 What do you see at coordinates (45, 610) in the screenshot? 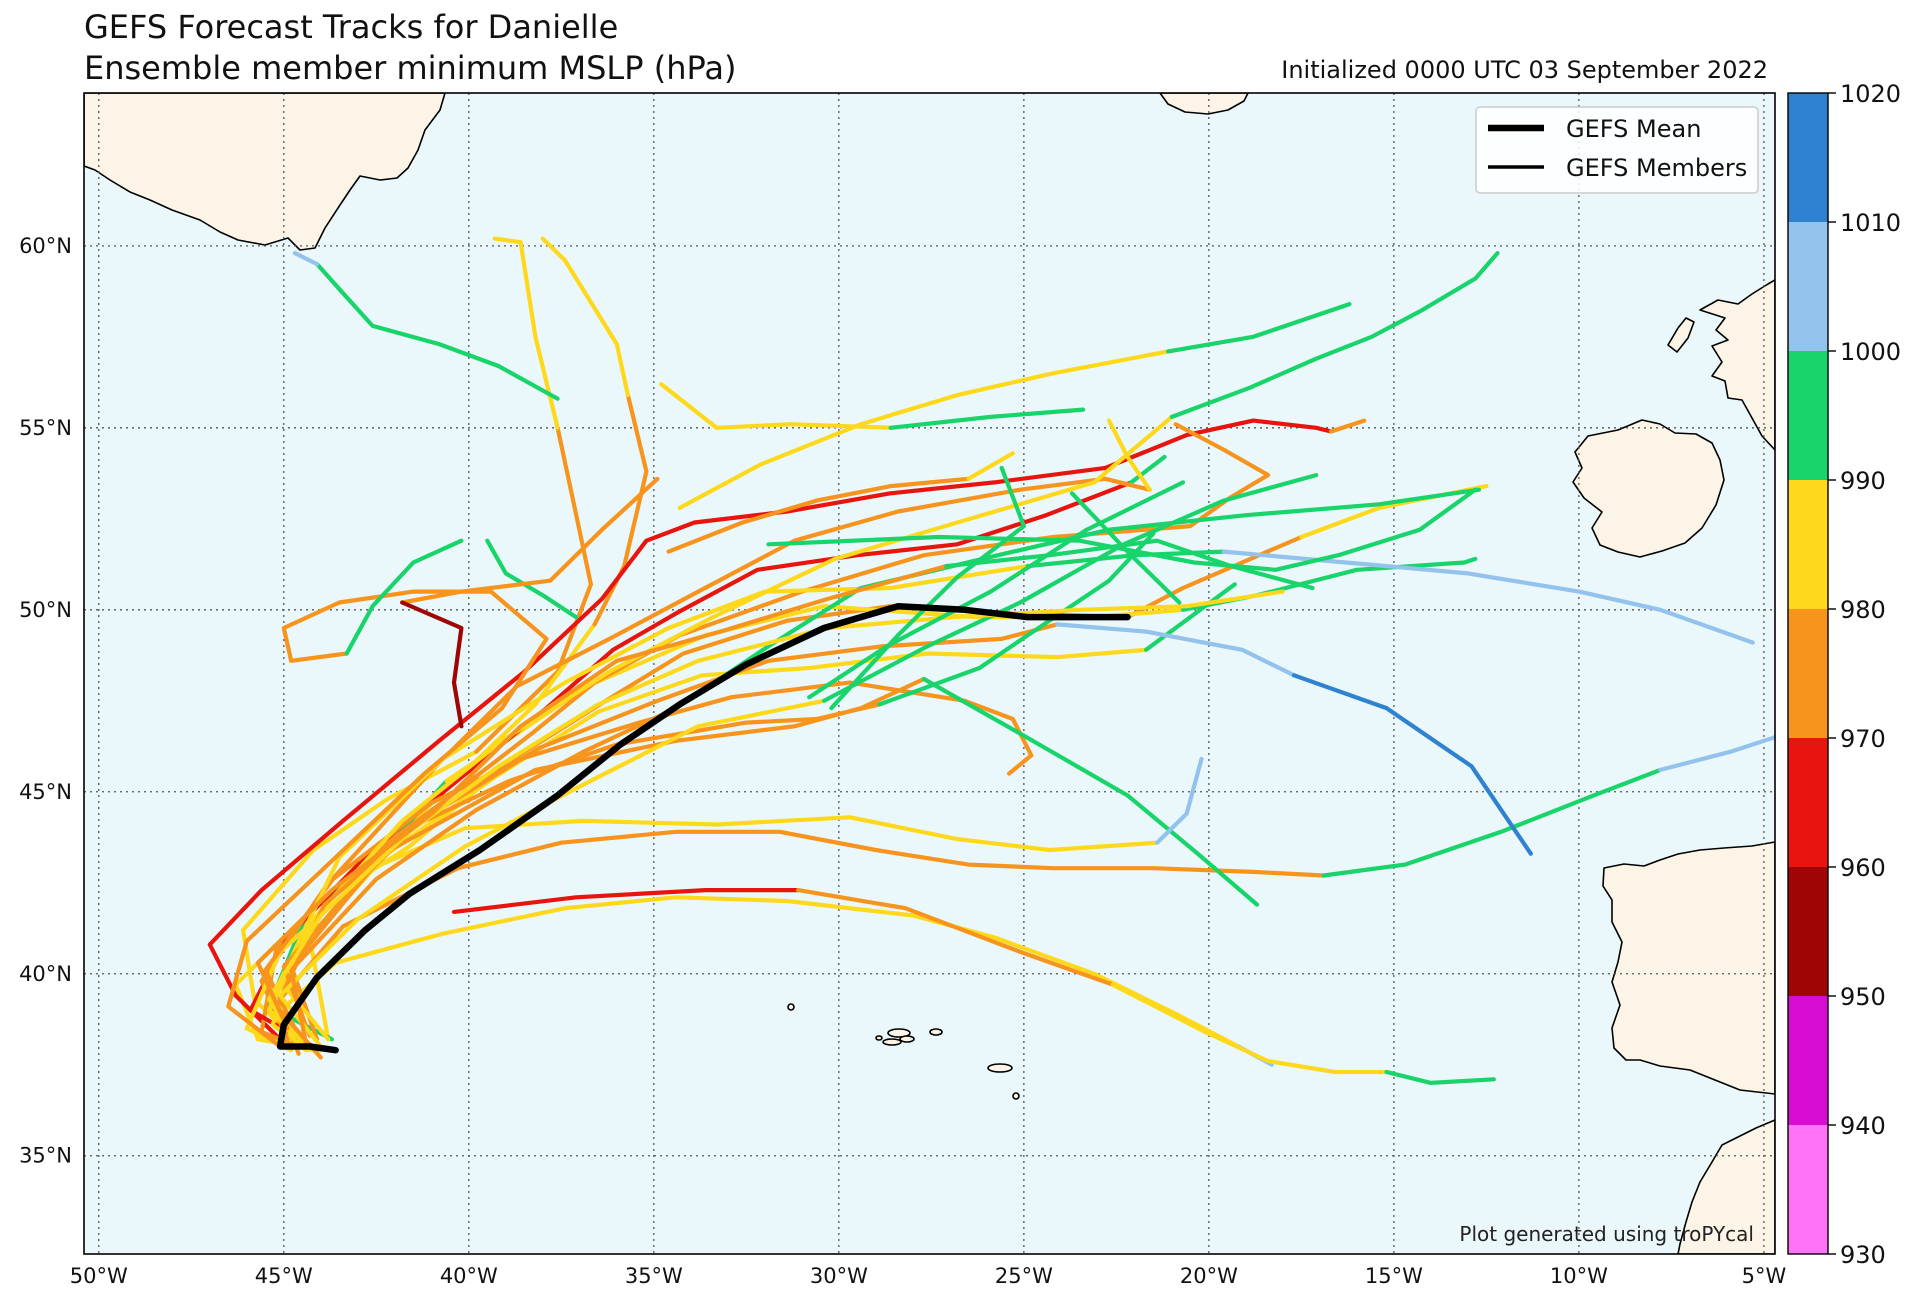
I see `latitude-tick-label: 50°N` at bounding box center [45, 610].